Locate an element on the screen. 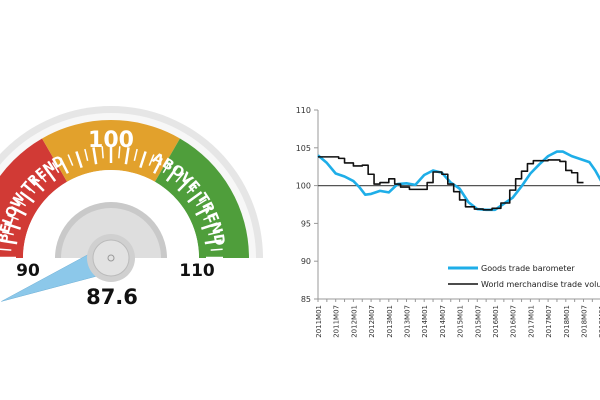  y-tick-label: 110 is located at coordinates (303, 110).